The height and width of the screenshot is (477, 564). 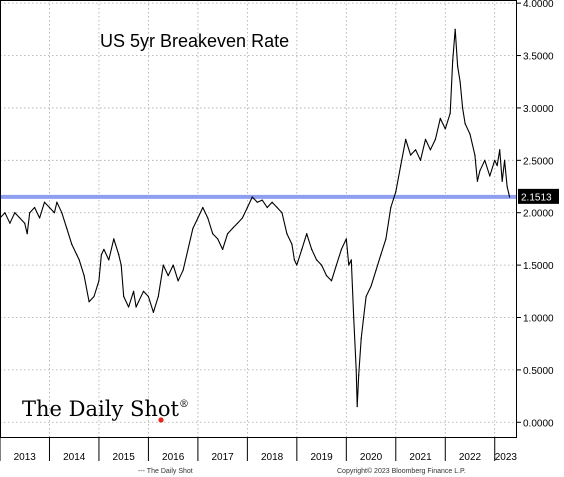 I want to click on y-tick-label: 0.0000, so click(x=538, y=423).